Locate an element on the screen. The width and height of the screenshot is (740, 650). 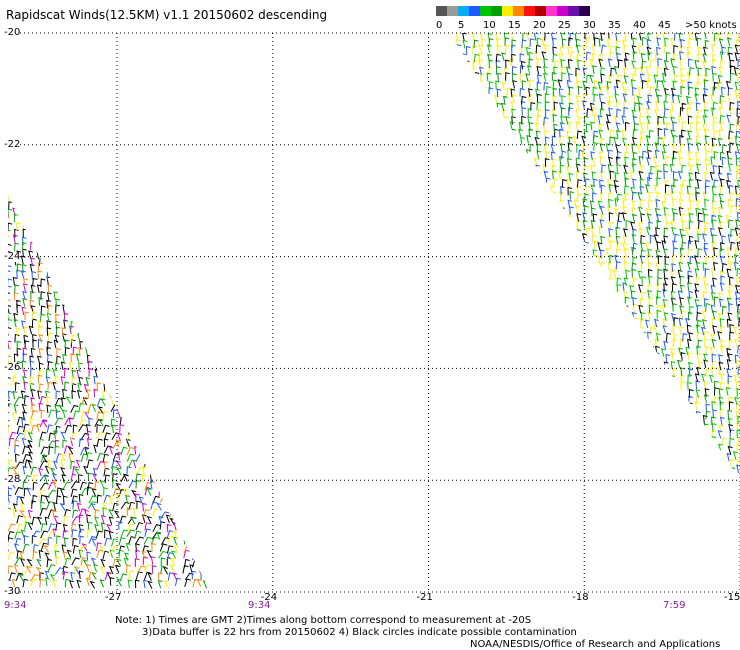
latitude-label: -20 is located at coordinates (12, 32).